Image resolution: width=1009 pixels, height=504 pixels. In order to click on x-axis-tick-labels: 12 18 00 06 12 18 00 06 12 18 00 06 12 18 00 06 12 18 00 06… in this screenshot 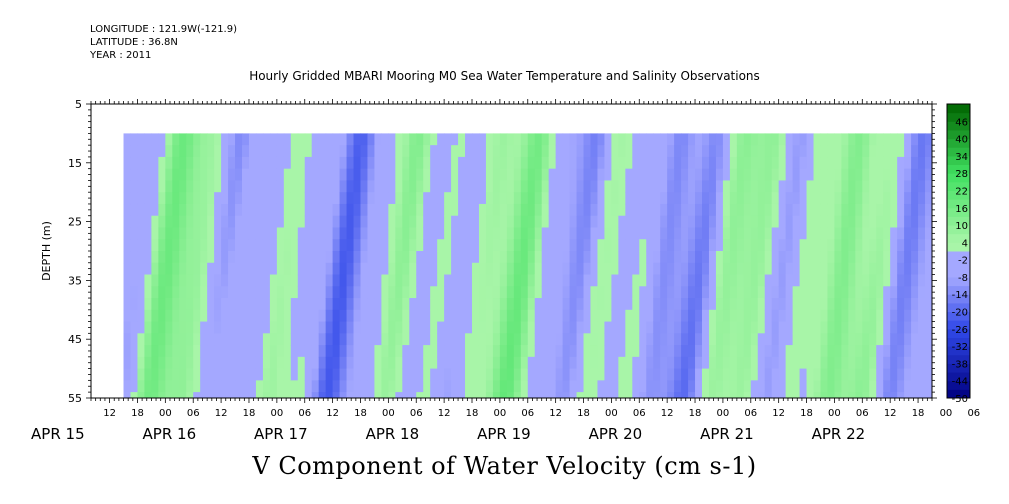, I will do `click(541, 413)`.